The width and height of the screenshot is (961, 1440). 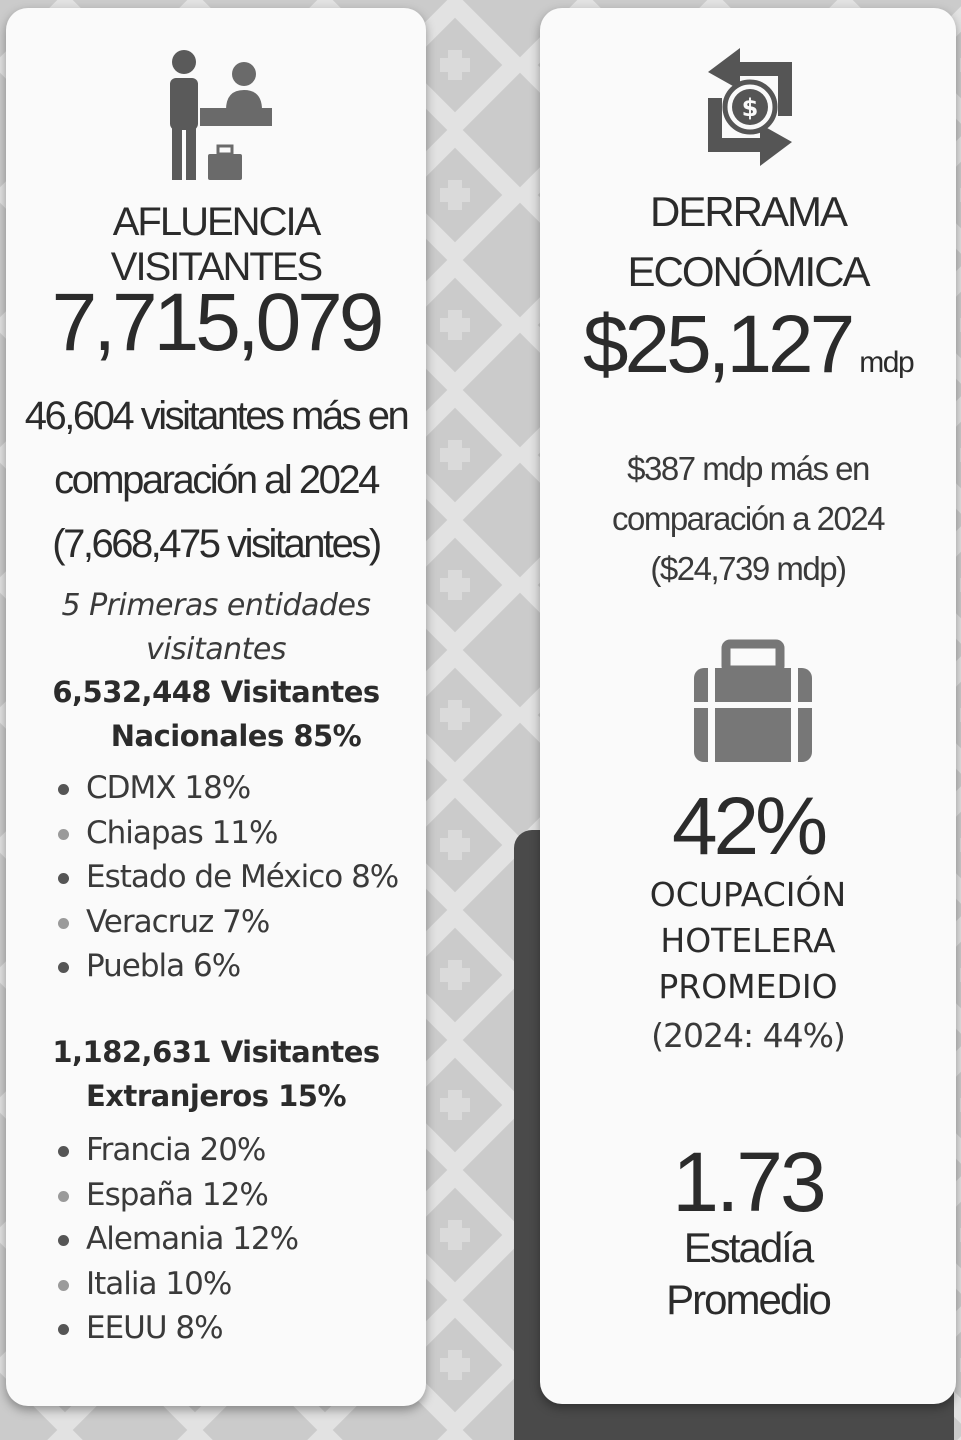 What do you see at coordinates (168, 788) in the screenshot?
I see `item-label: CDMX 18%` at bounding box center [168, 788].